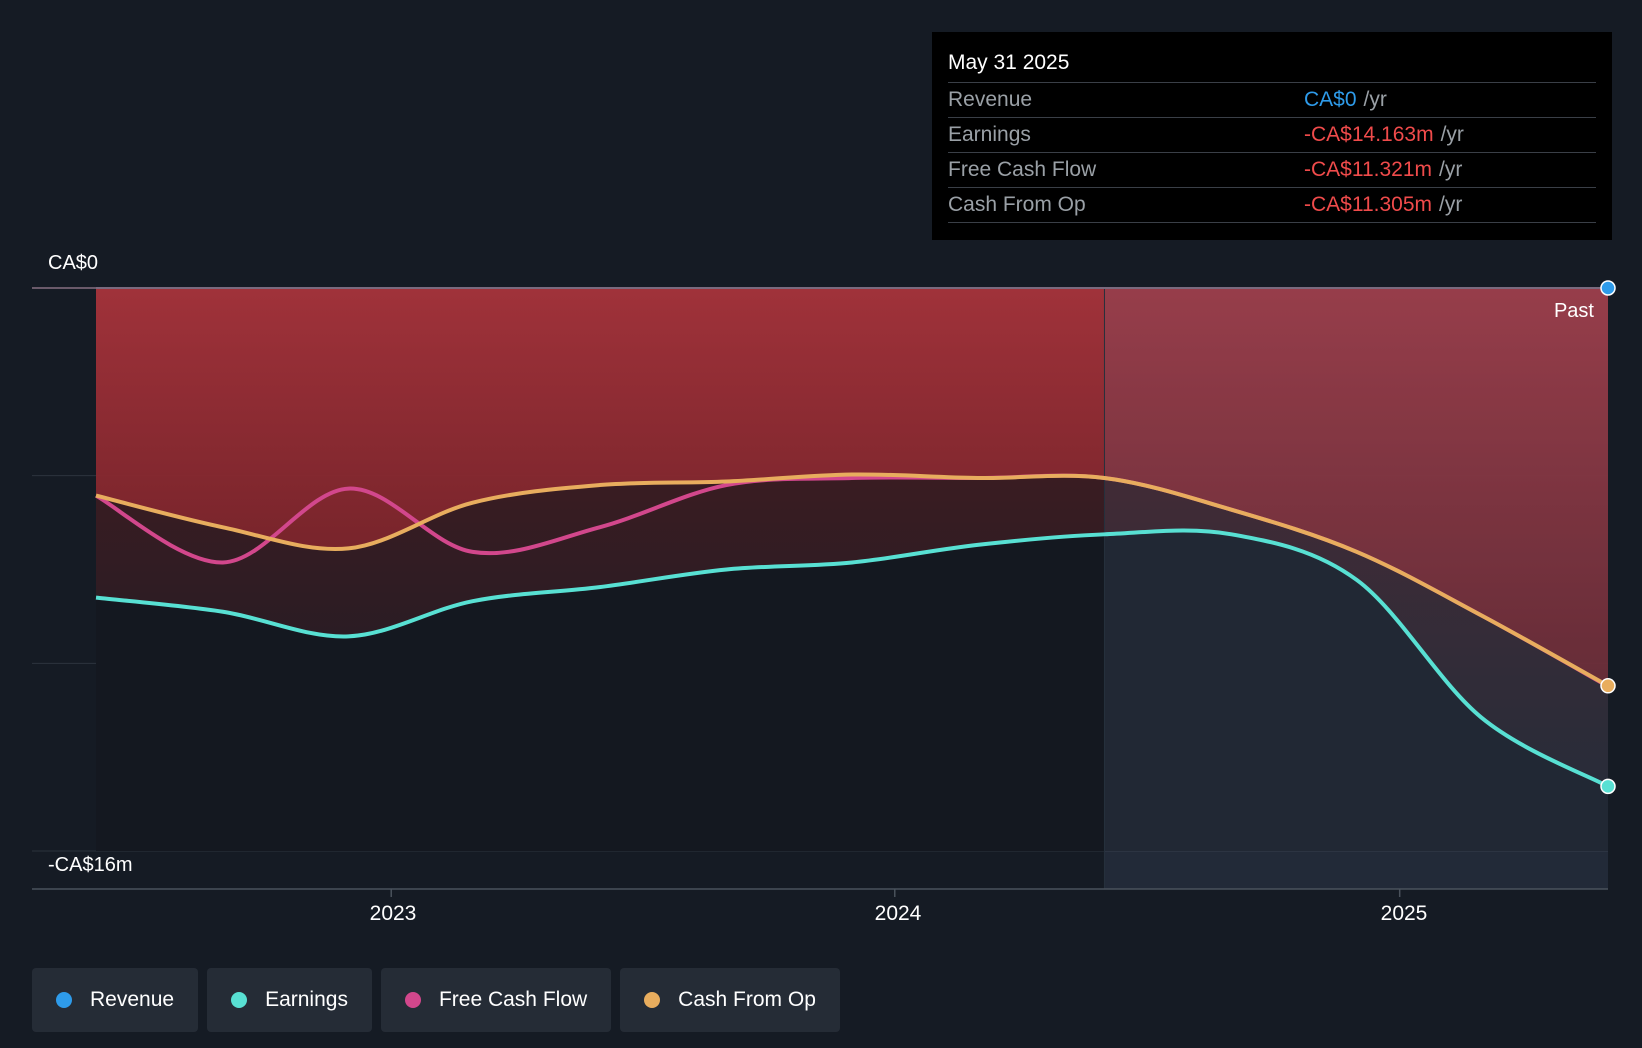  I want to click on tooltip-value: -CA$14.163m, so click(1369, 134).